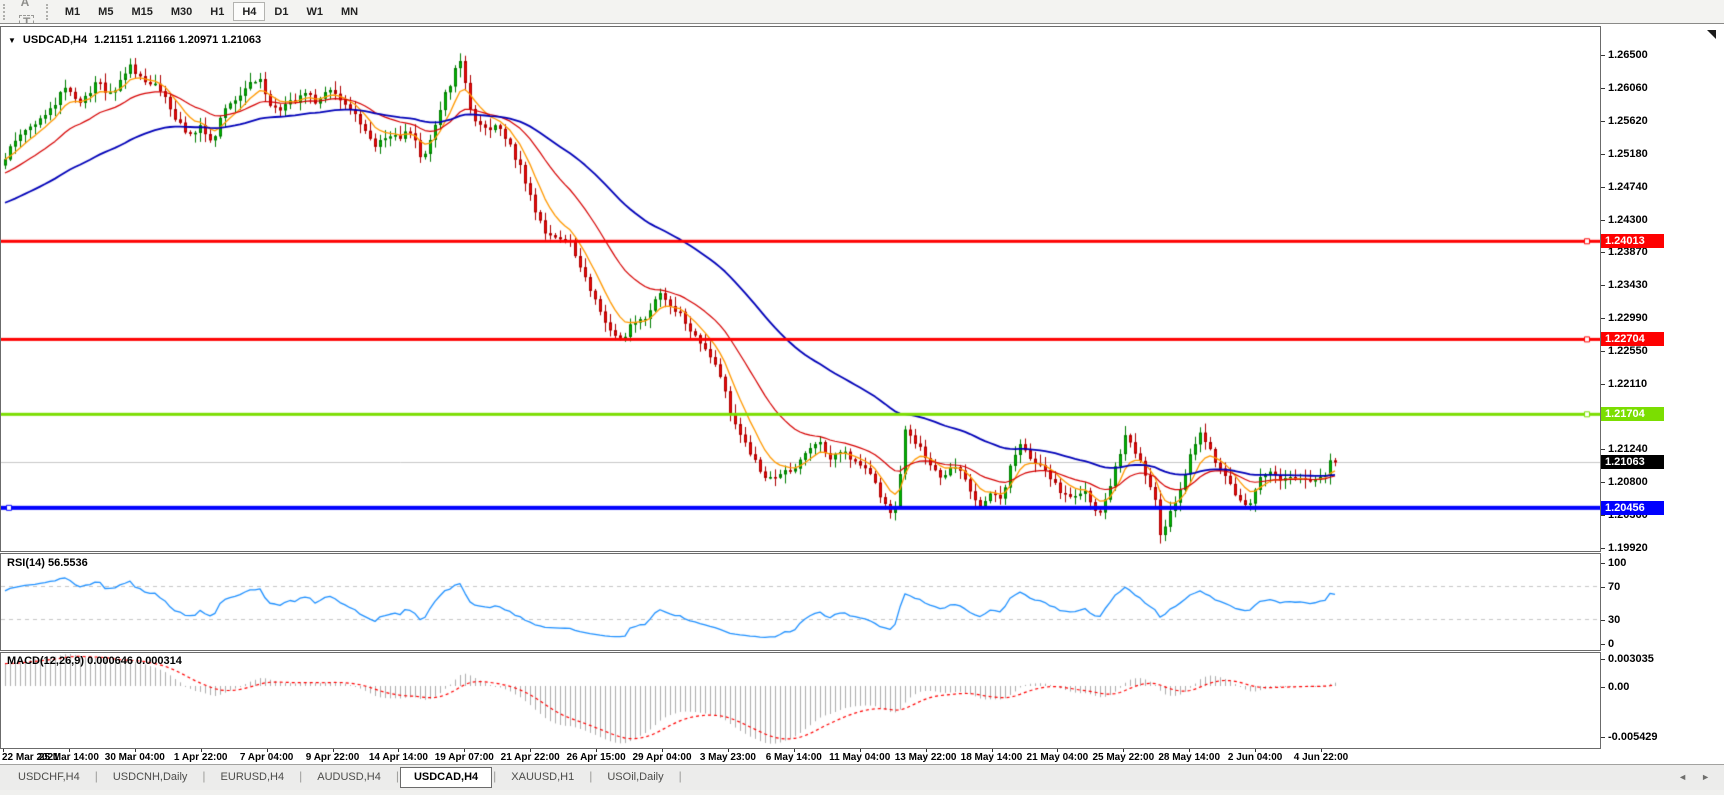 This screenshot has height=795, width=1724. I want to click on rsi-axis-tick: 70, so click(1614, 587).